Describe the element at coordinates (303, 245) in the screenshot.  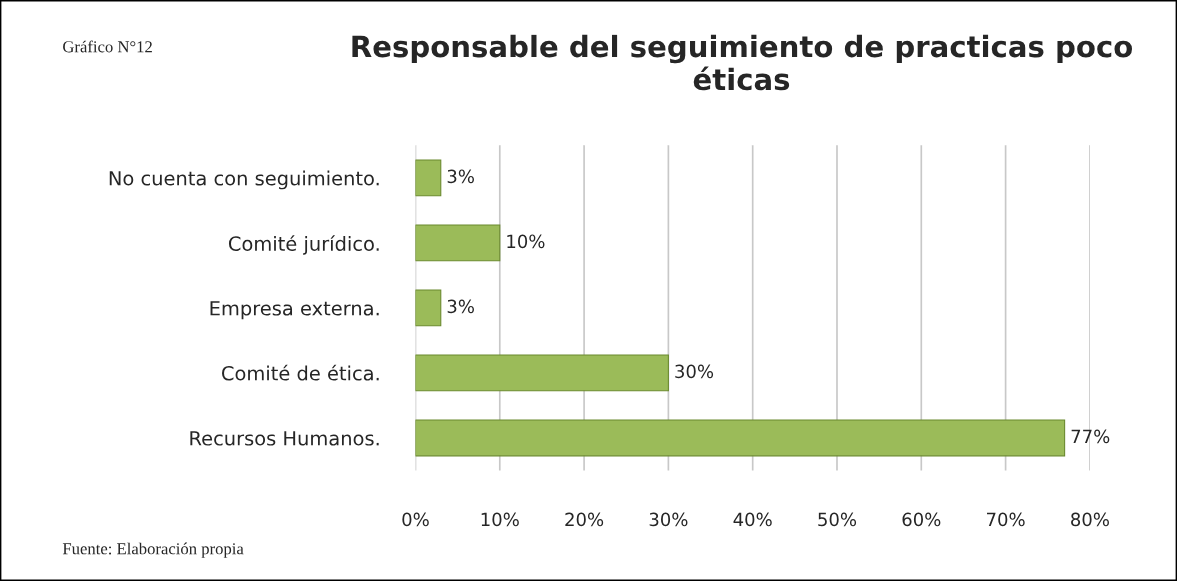
I see `y-tick-label: Comité jurídico.` at that location.